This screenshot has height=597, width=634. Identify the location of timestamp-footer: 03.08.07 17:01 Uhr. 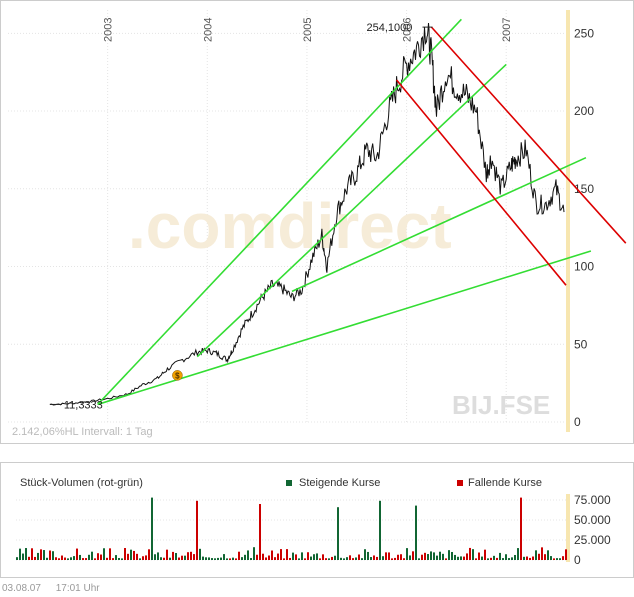
(57, 588).